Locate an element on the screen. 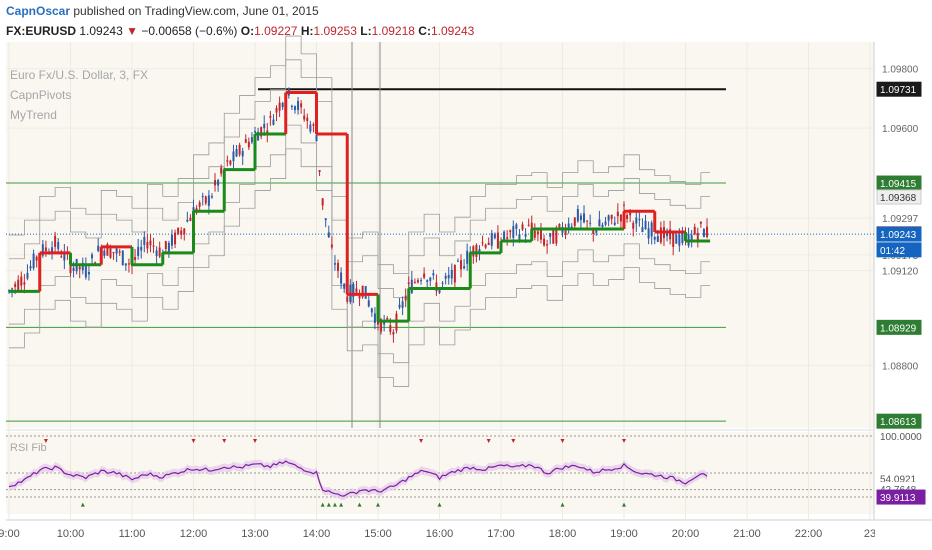  low-value: 1.09218 is located at coordinates (393, 31).